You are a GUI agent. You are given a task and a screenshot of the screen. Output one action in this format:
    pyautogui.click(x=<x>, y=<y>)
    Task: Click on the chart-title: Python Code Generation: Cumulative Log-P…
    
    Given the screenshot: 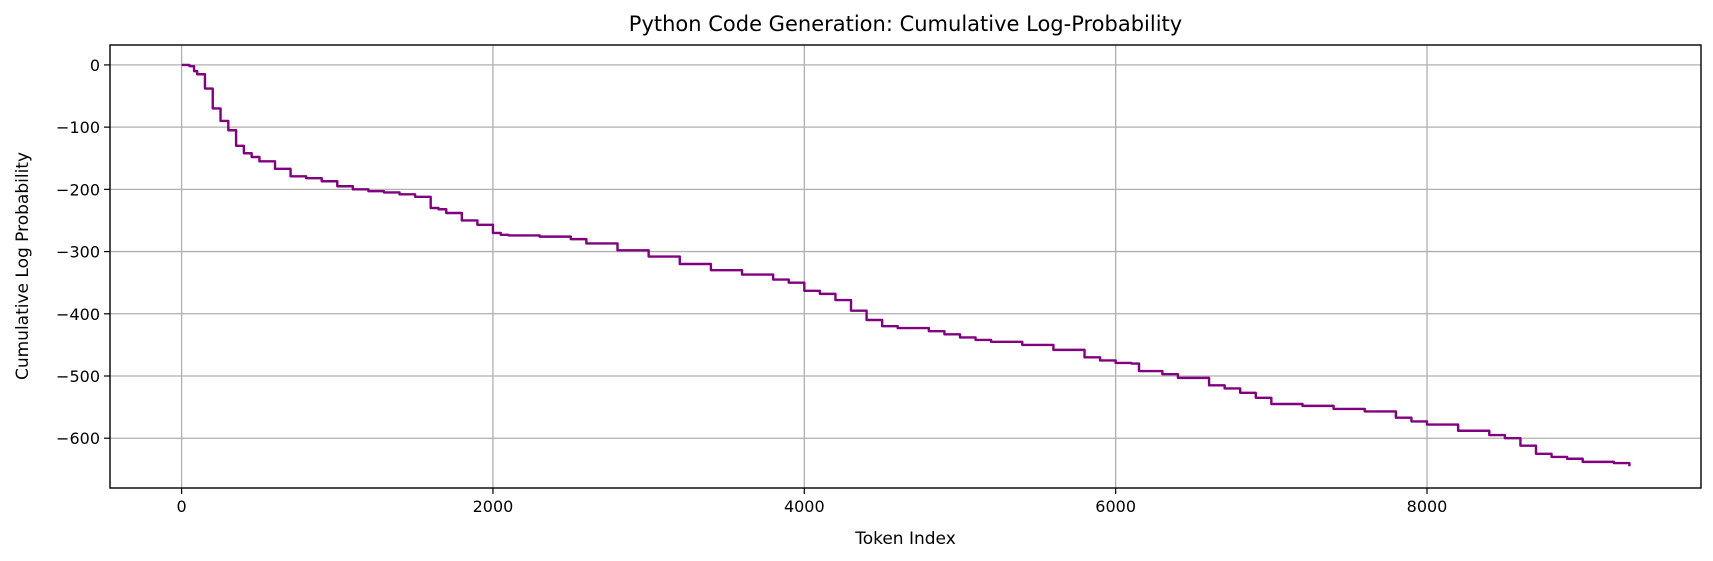 What is the action you would take?
    pyautogui.click(x=905, y=24)
    